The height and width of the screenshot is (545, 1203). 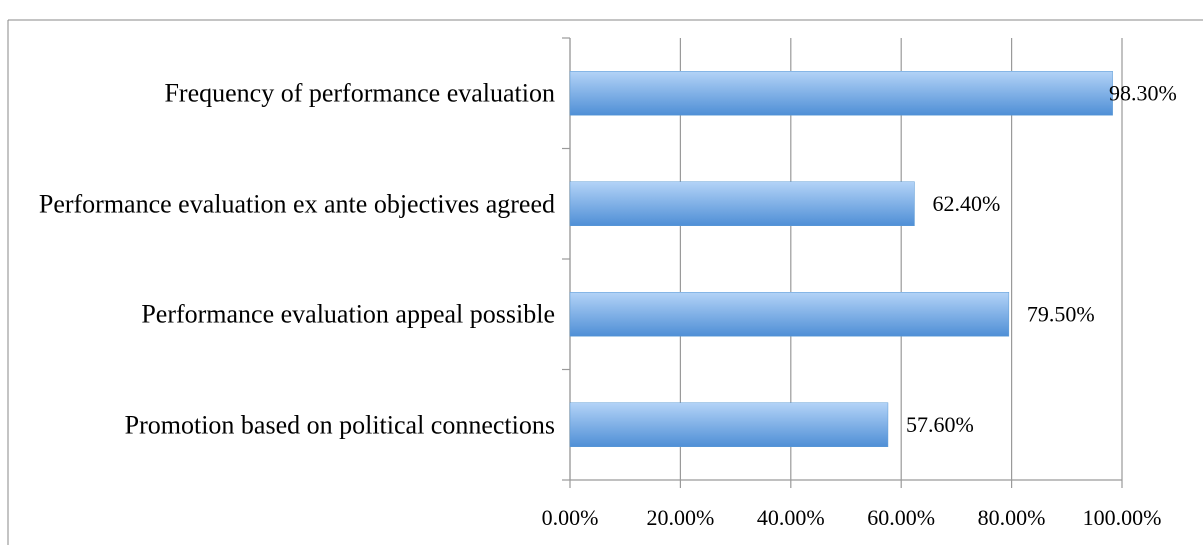 I want to click on x-tick-label: 20.00%, so click(x=680, y=517).